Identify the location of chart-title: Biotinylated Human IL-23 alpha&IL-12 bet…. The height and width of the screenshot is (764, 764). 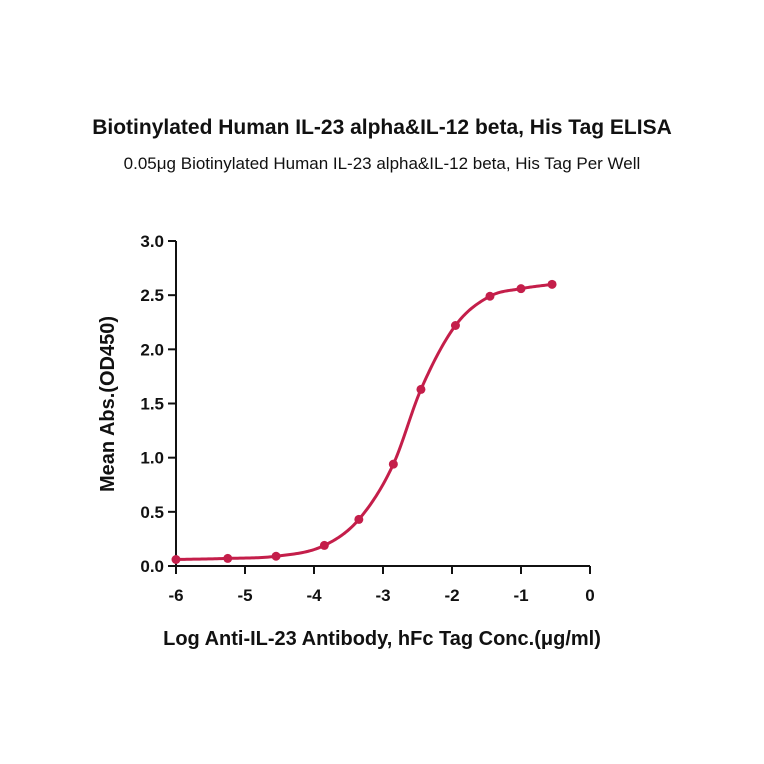
(382, 127).